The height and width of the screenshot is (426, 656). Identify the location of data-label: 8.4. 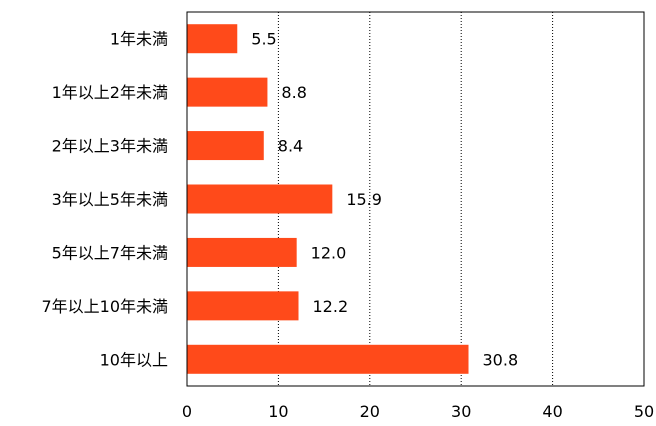
(290, 146).